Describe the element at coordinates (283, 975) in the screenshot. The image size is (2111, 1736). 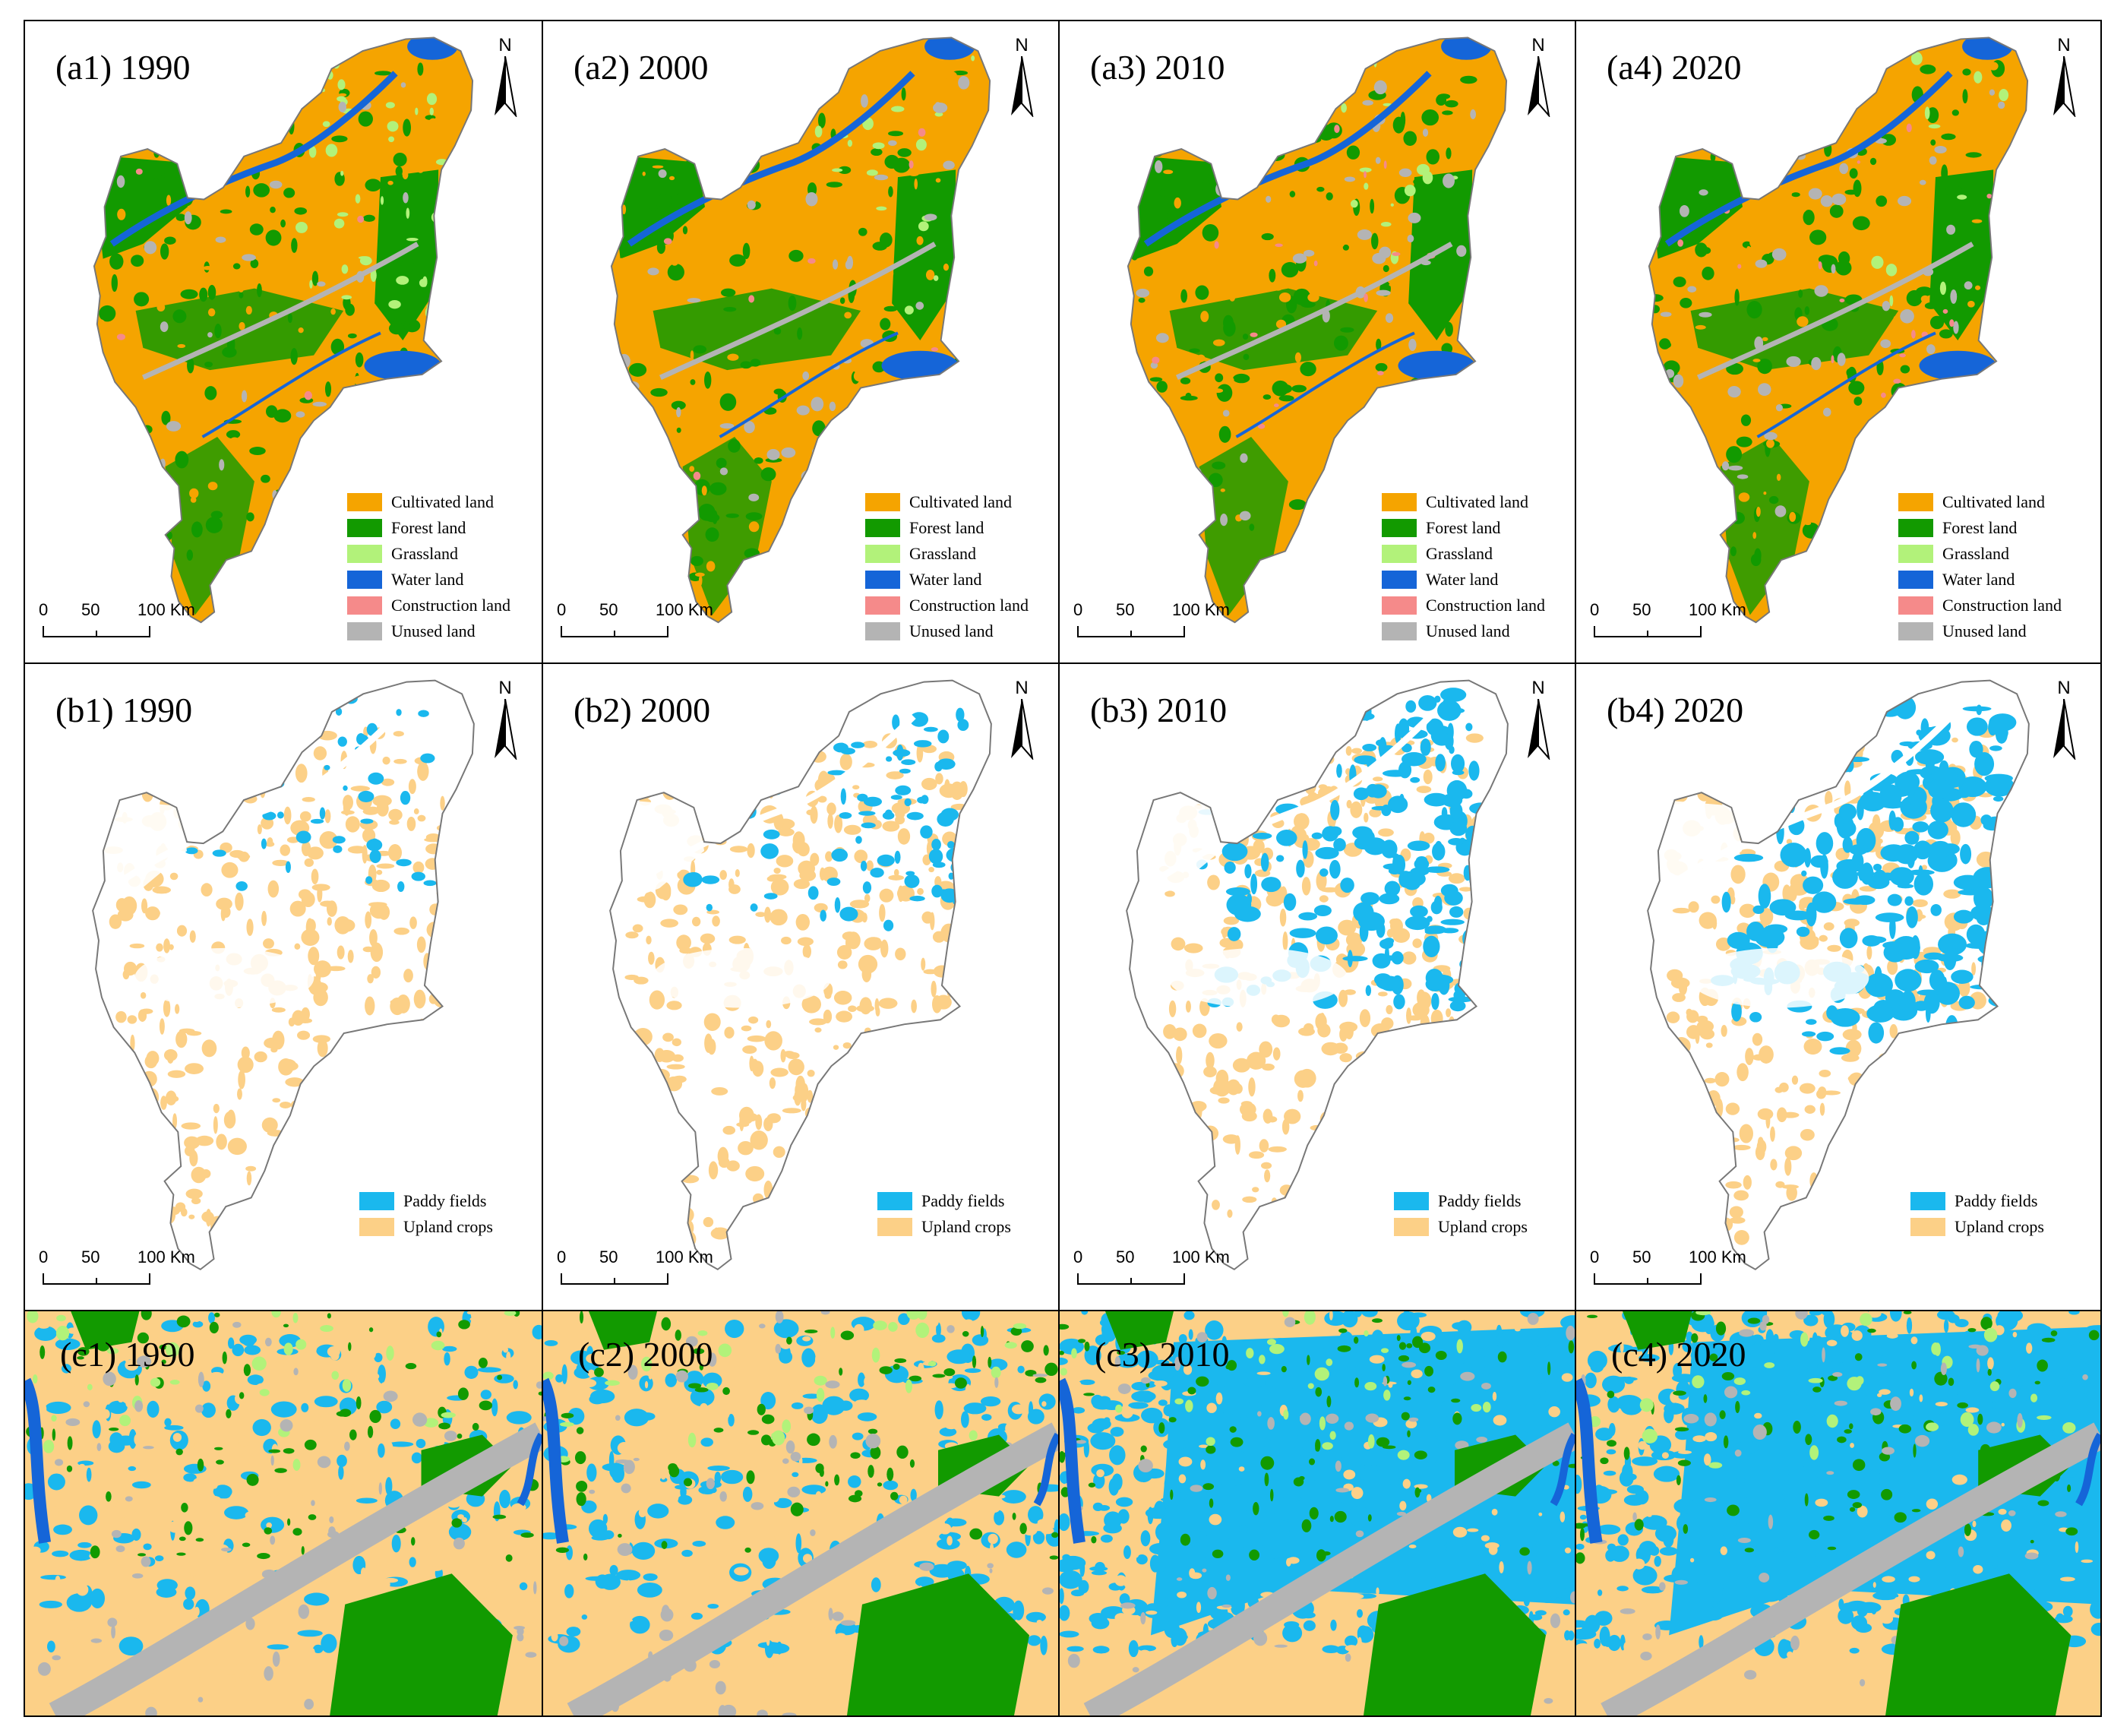
I see `basin-boundary` at that location.